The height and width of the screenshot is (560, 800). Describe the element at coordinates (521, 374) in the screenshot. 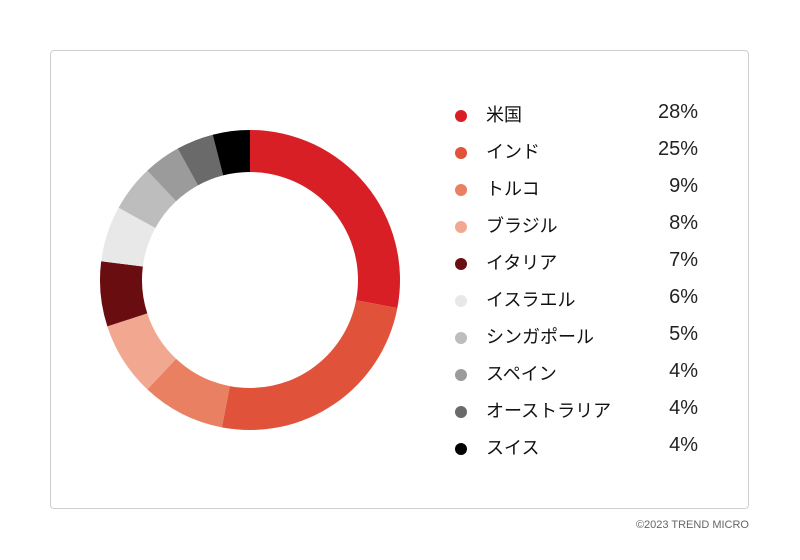

I see `legend-label: スペイン` at that location.